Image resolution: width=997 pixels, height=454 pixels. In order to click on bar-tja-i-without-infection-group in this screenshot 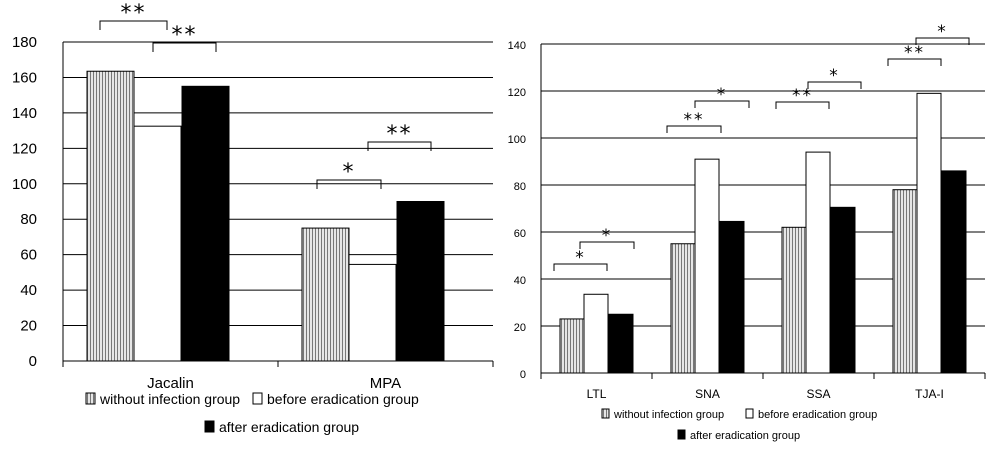, I will do `click(905, 281)`.